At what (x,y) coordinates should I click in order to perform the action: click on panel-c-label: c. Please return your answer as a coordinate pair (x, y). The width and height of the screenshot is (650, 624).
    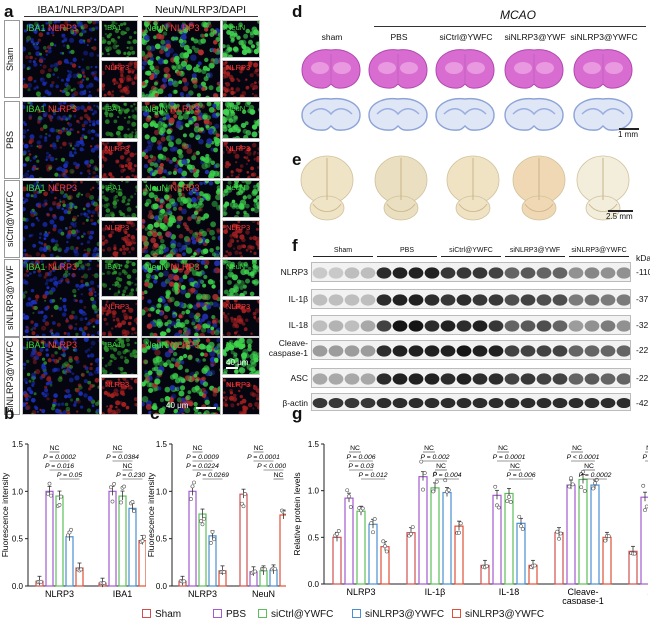
    Looking at the image, I should click on (155, 413).